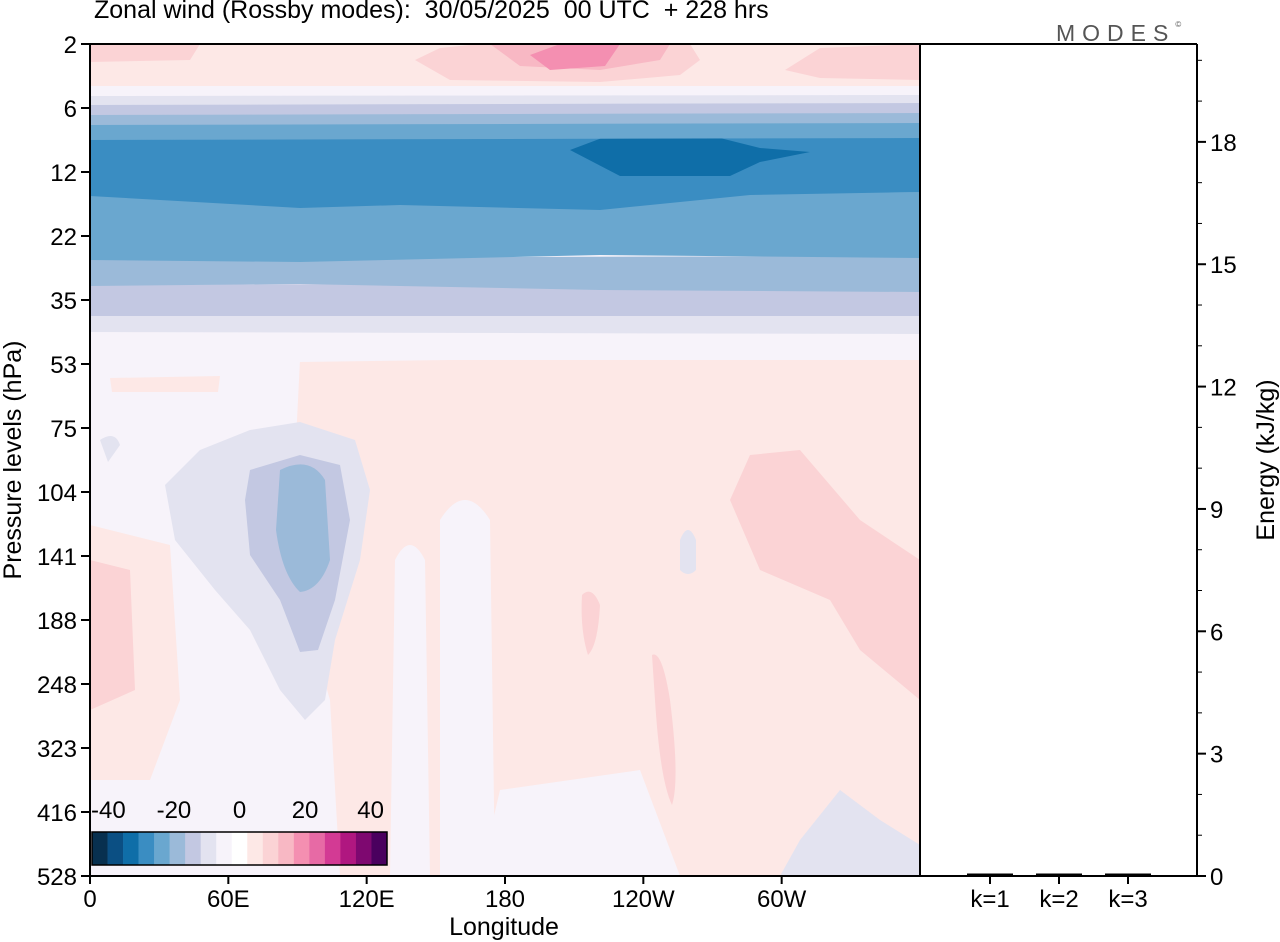  I want to click on energy-tick-label: 9, so click(1216, 510).